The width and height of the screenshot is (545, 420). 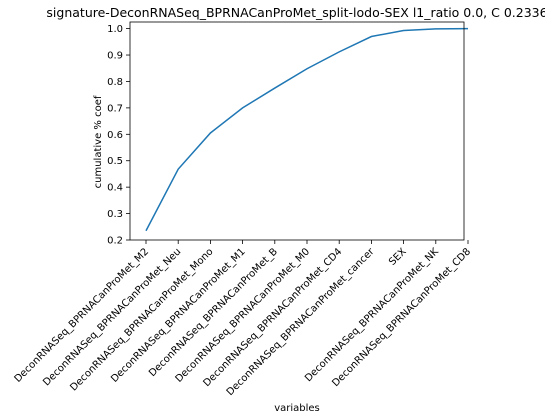 I want to click on y-tick-label: 0.5, so click(x=115, y=161).